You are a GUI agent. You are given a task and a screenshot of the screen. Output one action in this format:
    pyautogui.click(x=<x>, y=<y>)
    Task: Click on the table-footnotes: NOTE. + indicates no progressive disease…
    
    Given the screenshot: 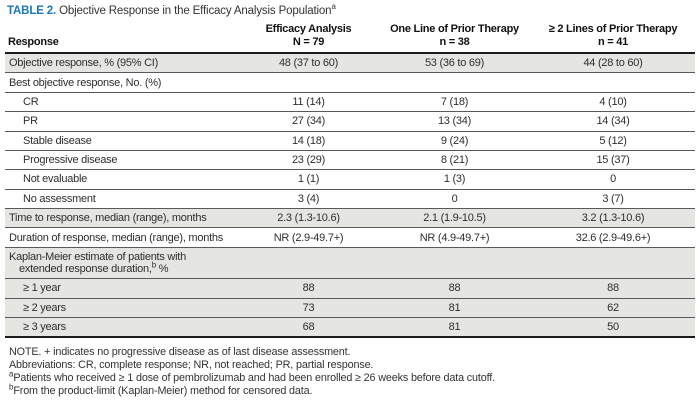 What is the action you would take?
    pyautogui.click(x=350, y=367)
    